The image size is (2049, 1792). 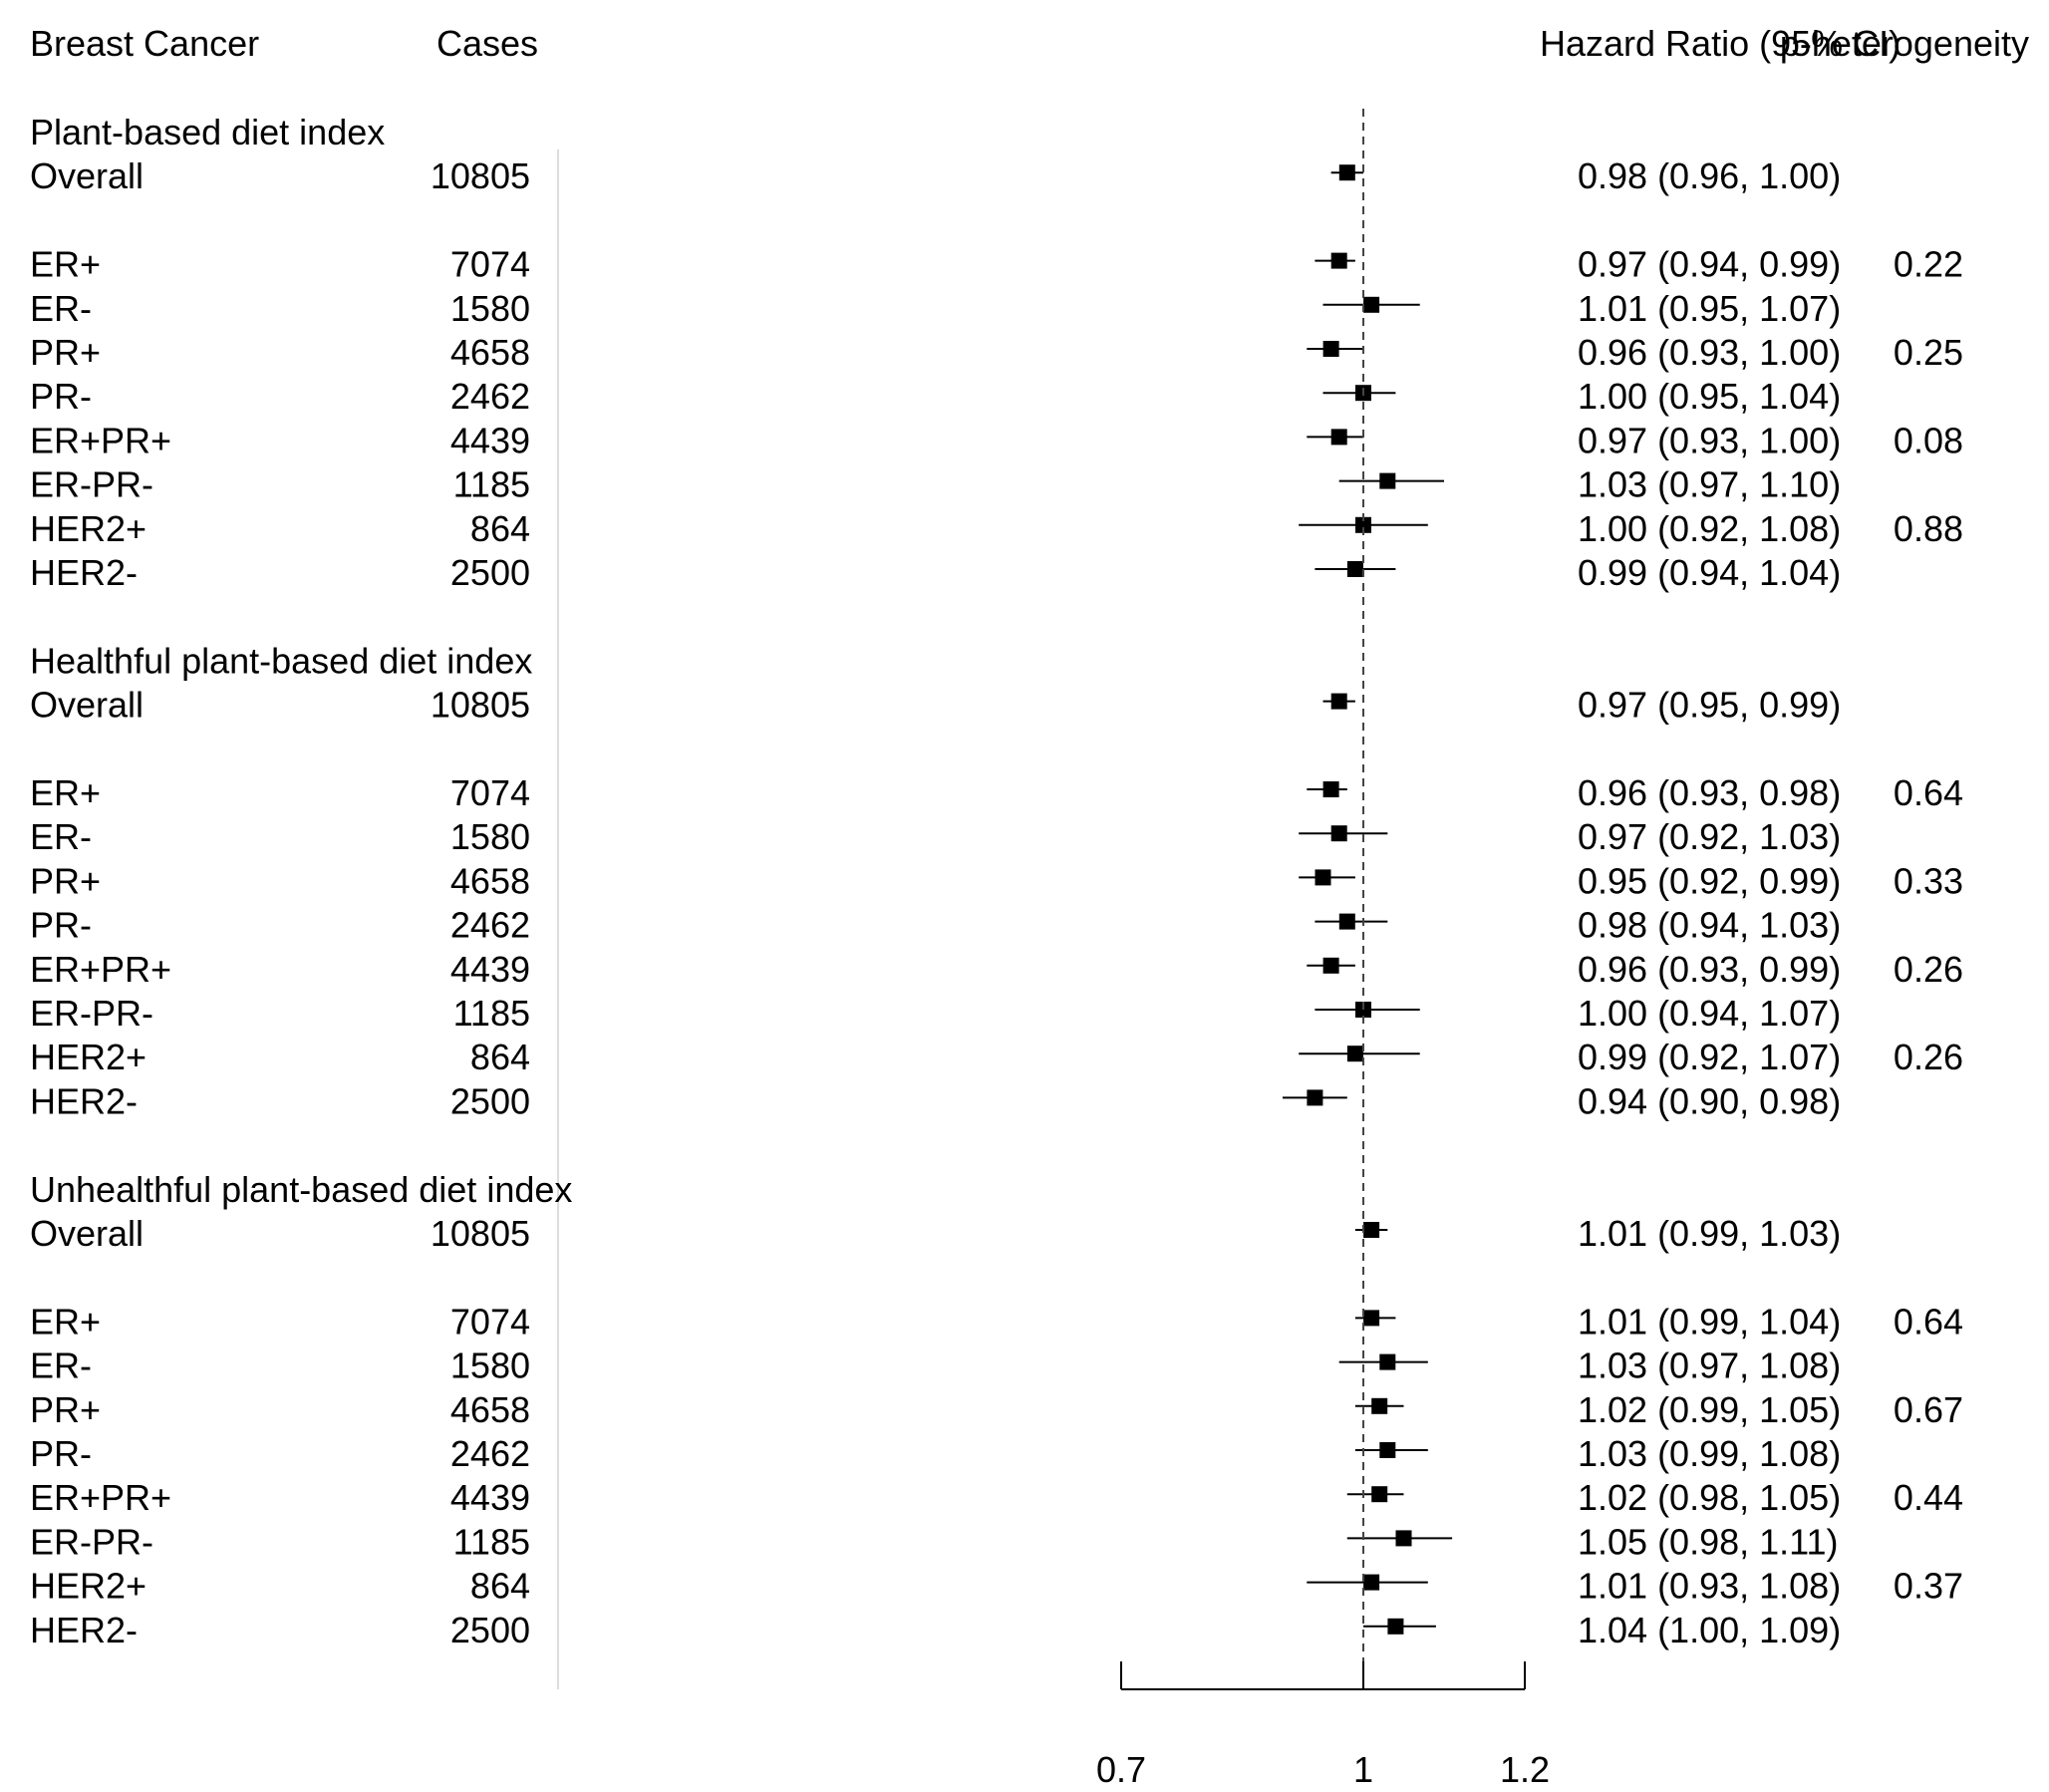 What do you see at coordinates (1709, 1453) in the screenshot?
I see `row-hazard-ratio: 1.03 (0.99, 1.08)` at bounding box center [1709, 1453].